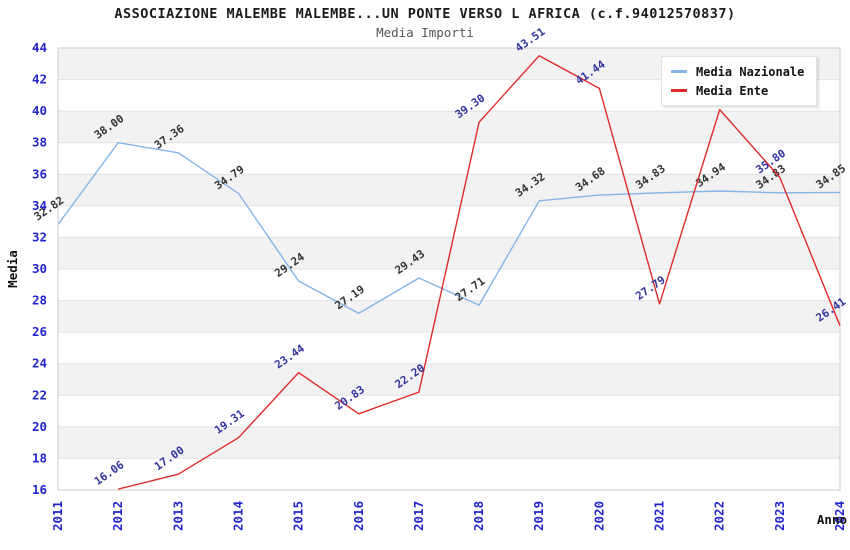  Describe the element at coordinates (358, 516) in the screenshot. I see `x-tick-label: 2016` at that location.